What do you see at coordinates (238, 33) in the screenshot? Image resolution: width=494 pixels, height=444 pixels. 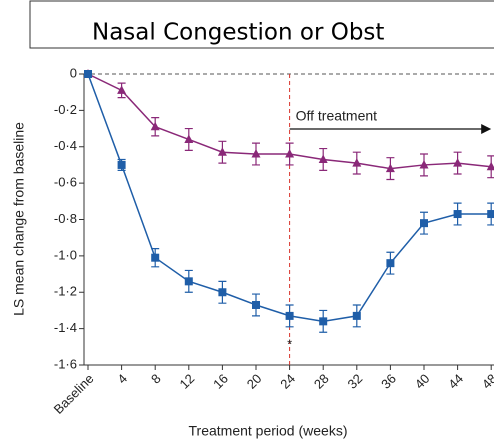 I see `chart-title: Nasal Congestion or Obst` at bounding box center [238, 33].